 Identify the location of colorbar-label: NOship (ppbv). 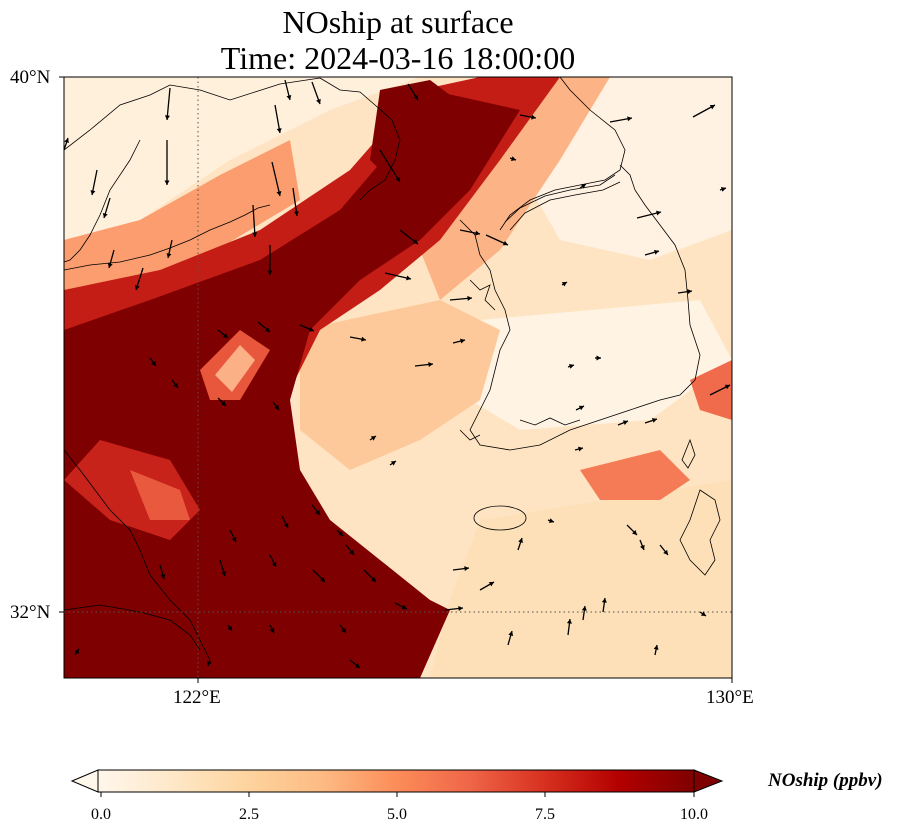
(825, 780).